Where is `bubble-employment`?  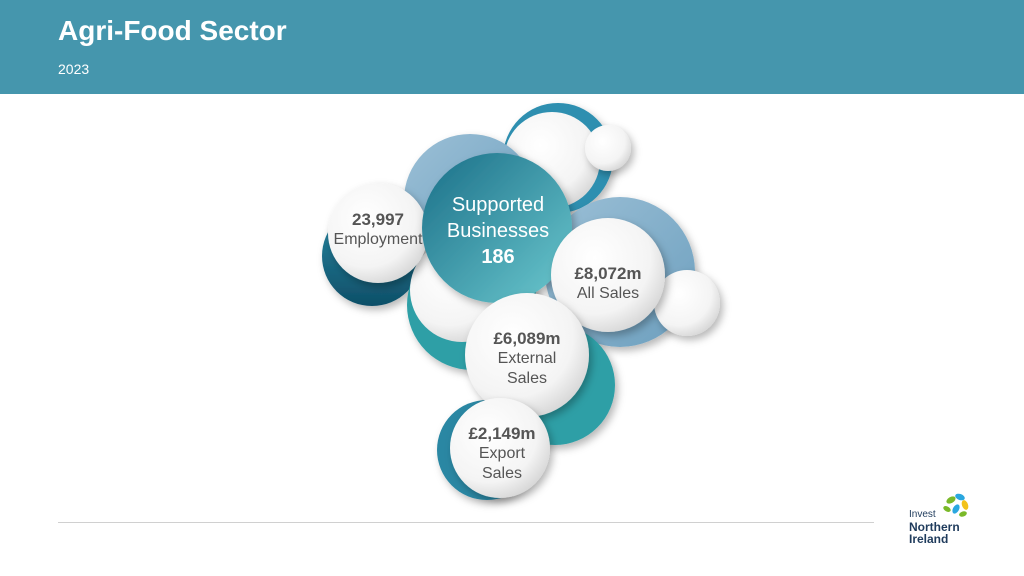
bubble-employment is located at coordinates (378, 233).